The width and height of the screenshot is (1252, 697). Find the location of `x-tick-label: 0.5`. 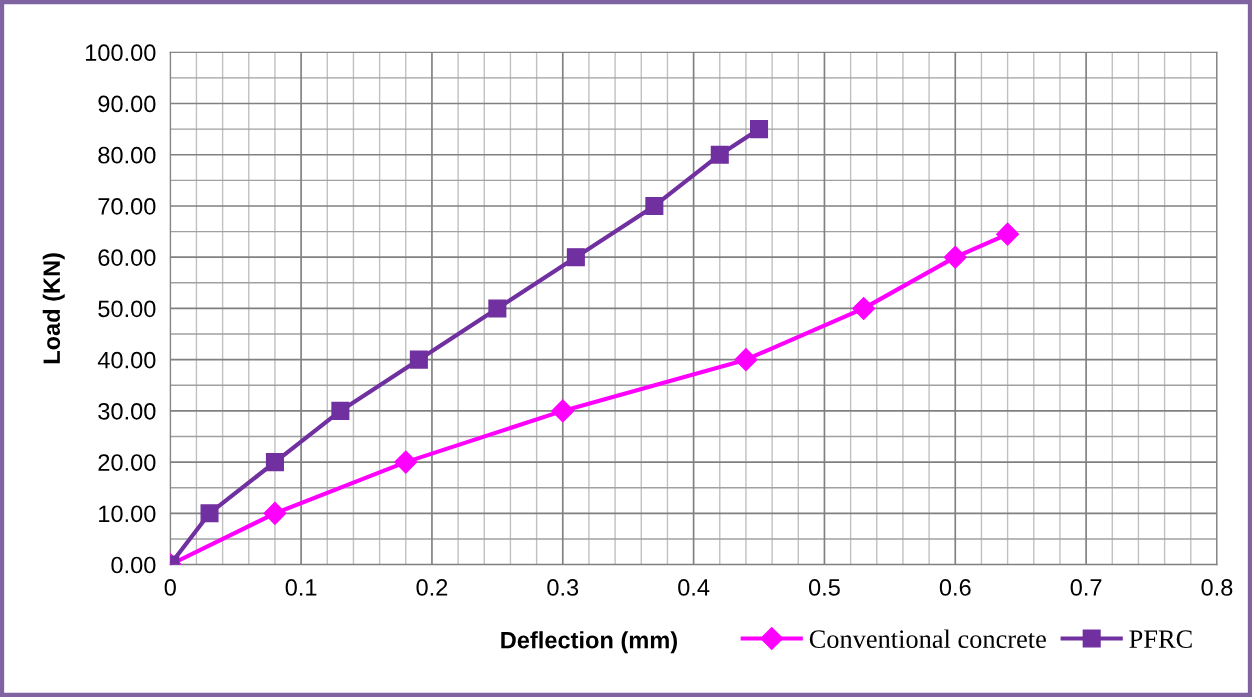

x-tick-label: 0.5 is located at coordinates (824, 587).